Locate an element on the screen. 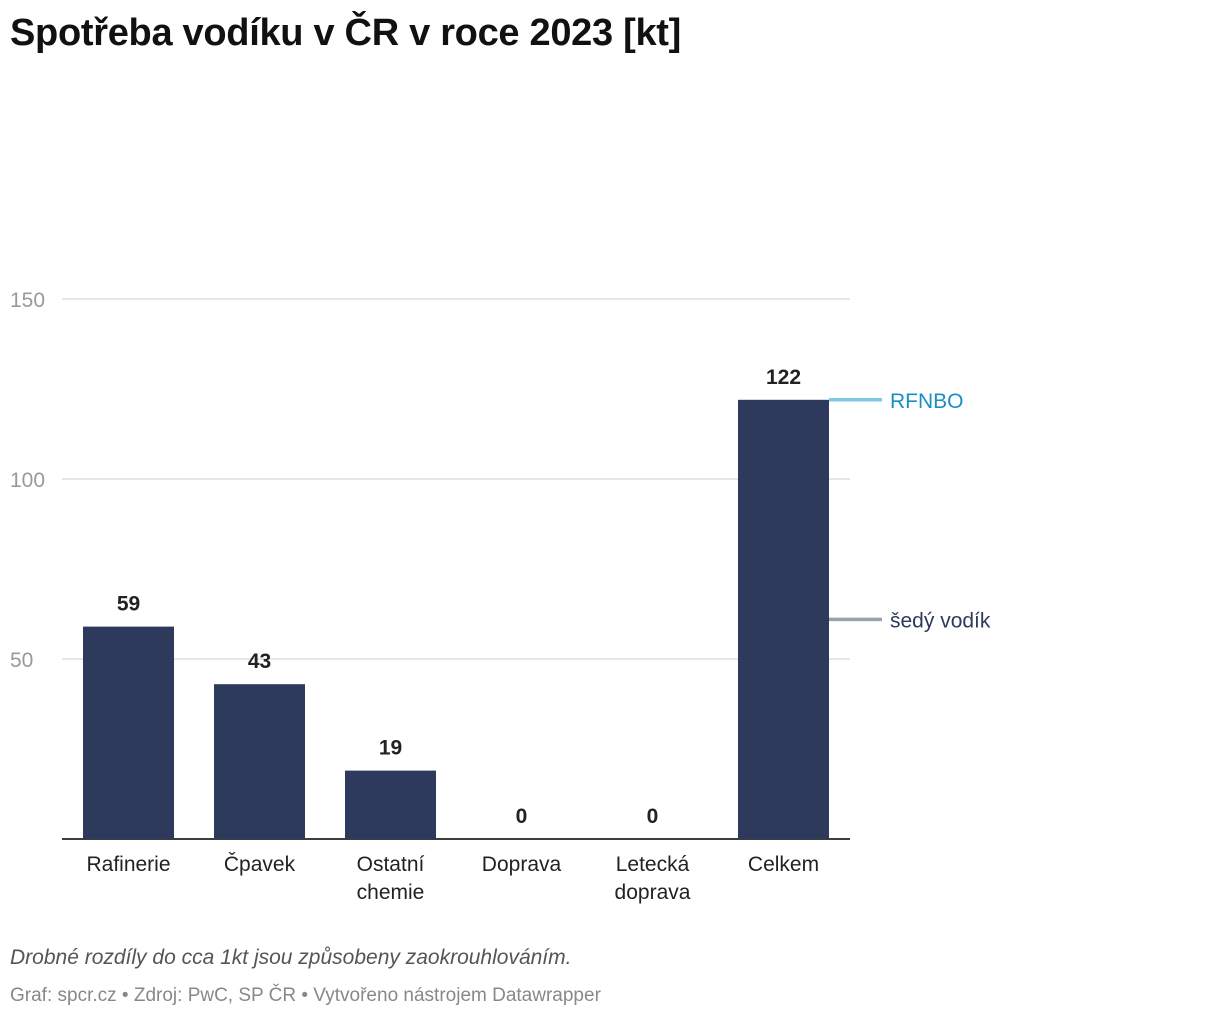  bar-value-label: 19 is located at coordinates (390, 748).